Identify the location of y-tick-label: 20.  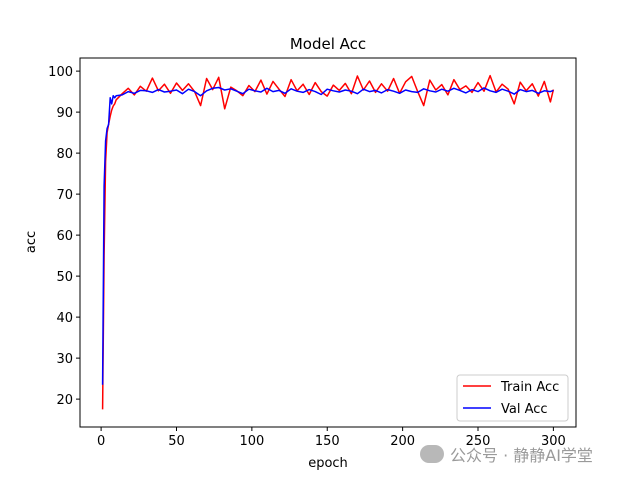
(64, 400).